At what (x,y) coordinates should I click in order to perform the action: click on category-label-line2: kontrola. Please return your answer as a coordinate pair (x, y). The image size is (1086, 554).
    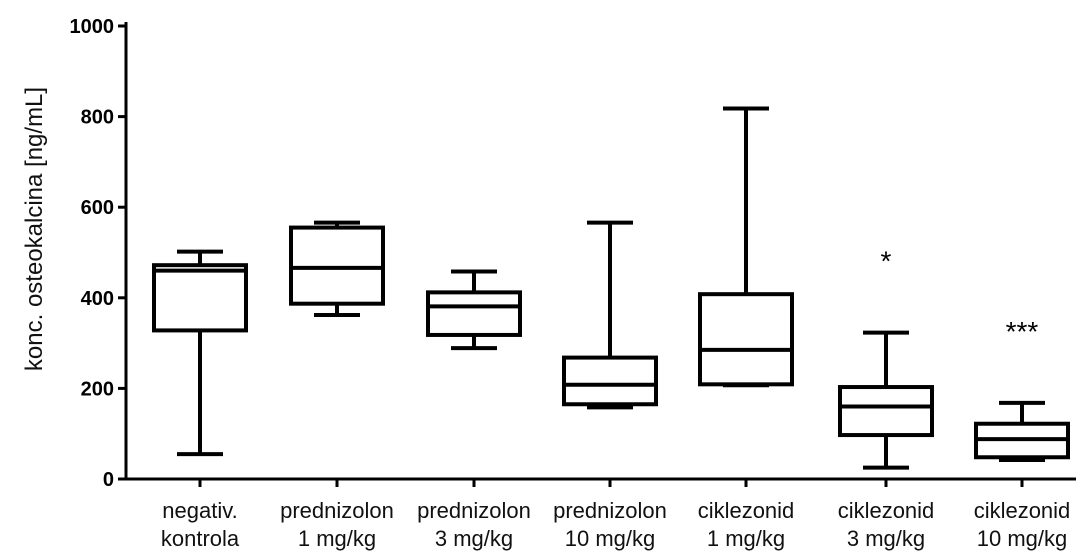
    Looking at the image, I should click on (200, 538).